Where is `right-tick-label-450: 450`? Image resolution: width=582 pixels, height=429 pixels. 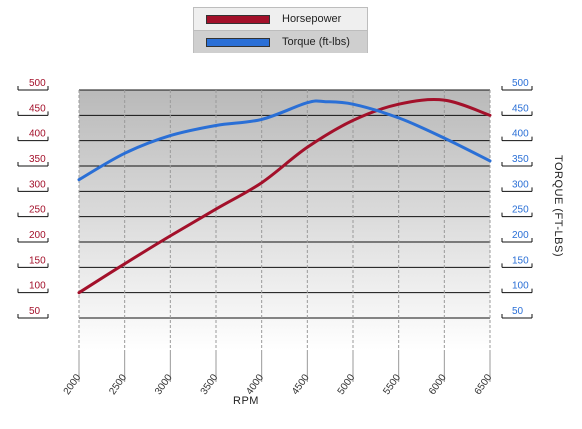 right-tick-label-450: 450 is located at coordinates (520, 108).